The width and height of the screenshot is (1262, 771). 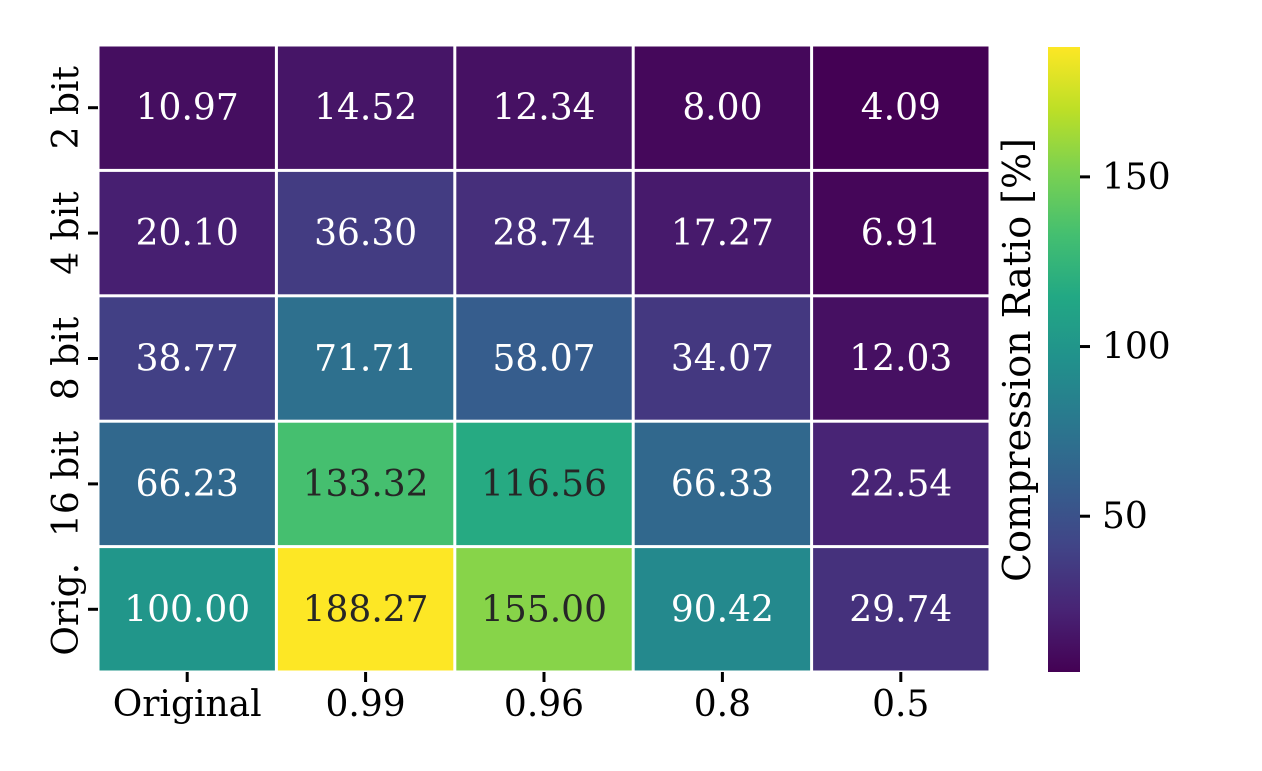 I want to click on cell-value-label: 8.00, so click(x=722, y=108).